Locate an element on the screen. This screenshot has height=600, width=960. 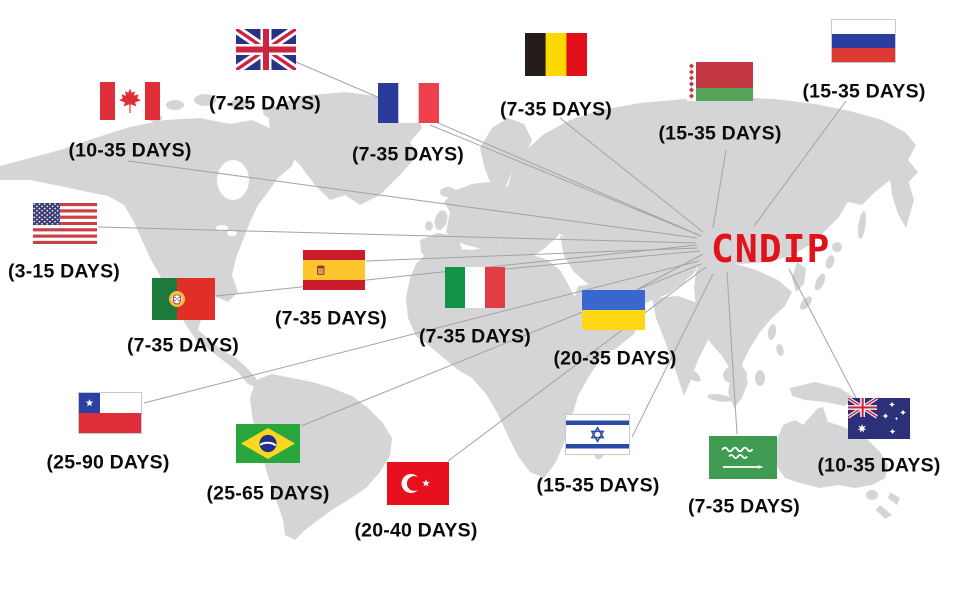
days-label-russia: (15-35 DAYS) is located at coordinates (864, 91).